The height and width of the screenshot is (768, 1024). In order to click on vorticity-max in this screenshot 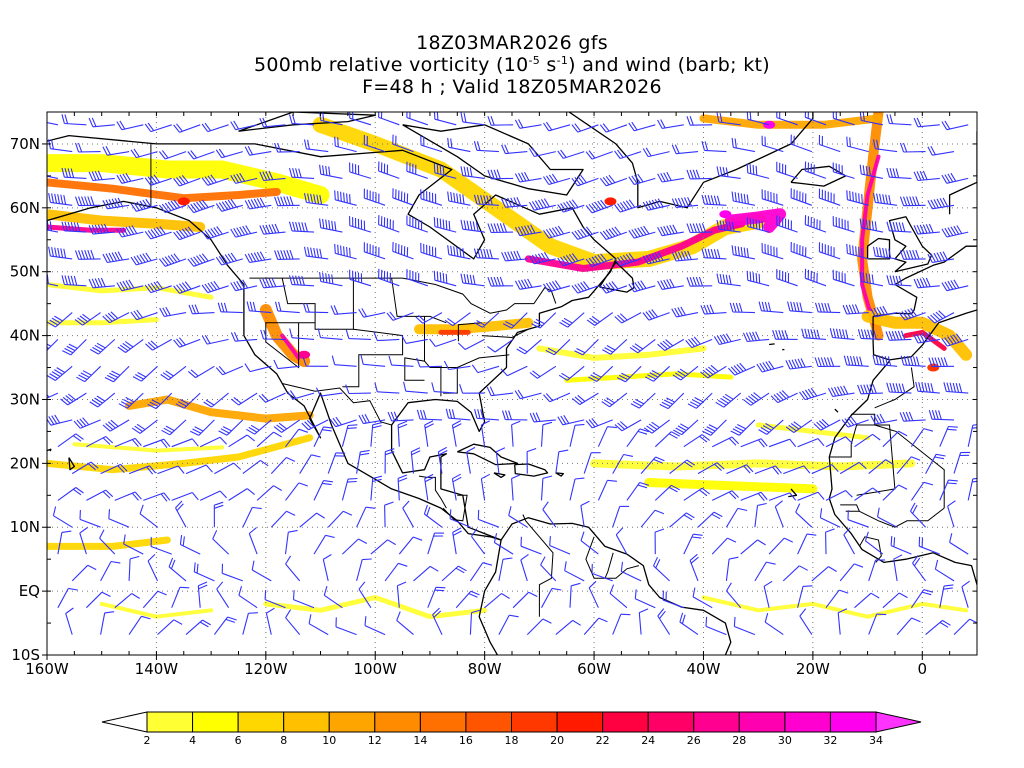, I will do `click(610, 201)`.